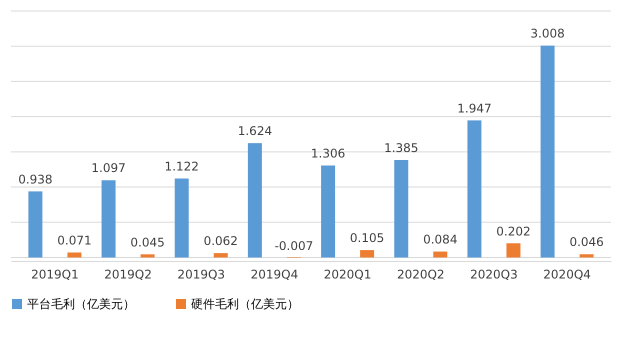 Image resolution: width=640 pixels, height=337 pixels. I want to click on data-label: 1.624, so click(255, 131).